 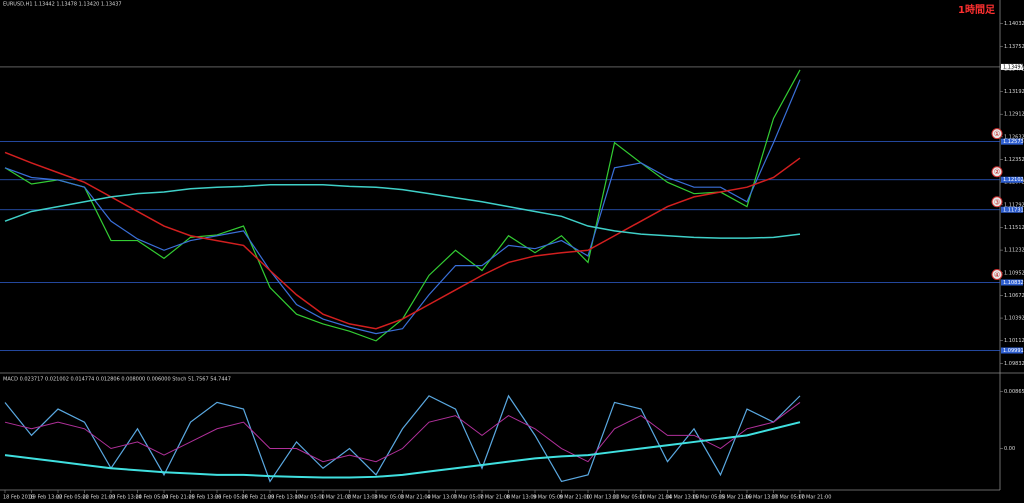 I want to click on x-tick-label: 1 Mar 21:00, so click(x=336, y=498).